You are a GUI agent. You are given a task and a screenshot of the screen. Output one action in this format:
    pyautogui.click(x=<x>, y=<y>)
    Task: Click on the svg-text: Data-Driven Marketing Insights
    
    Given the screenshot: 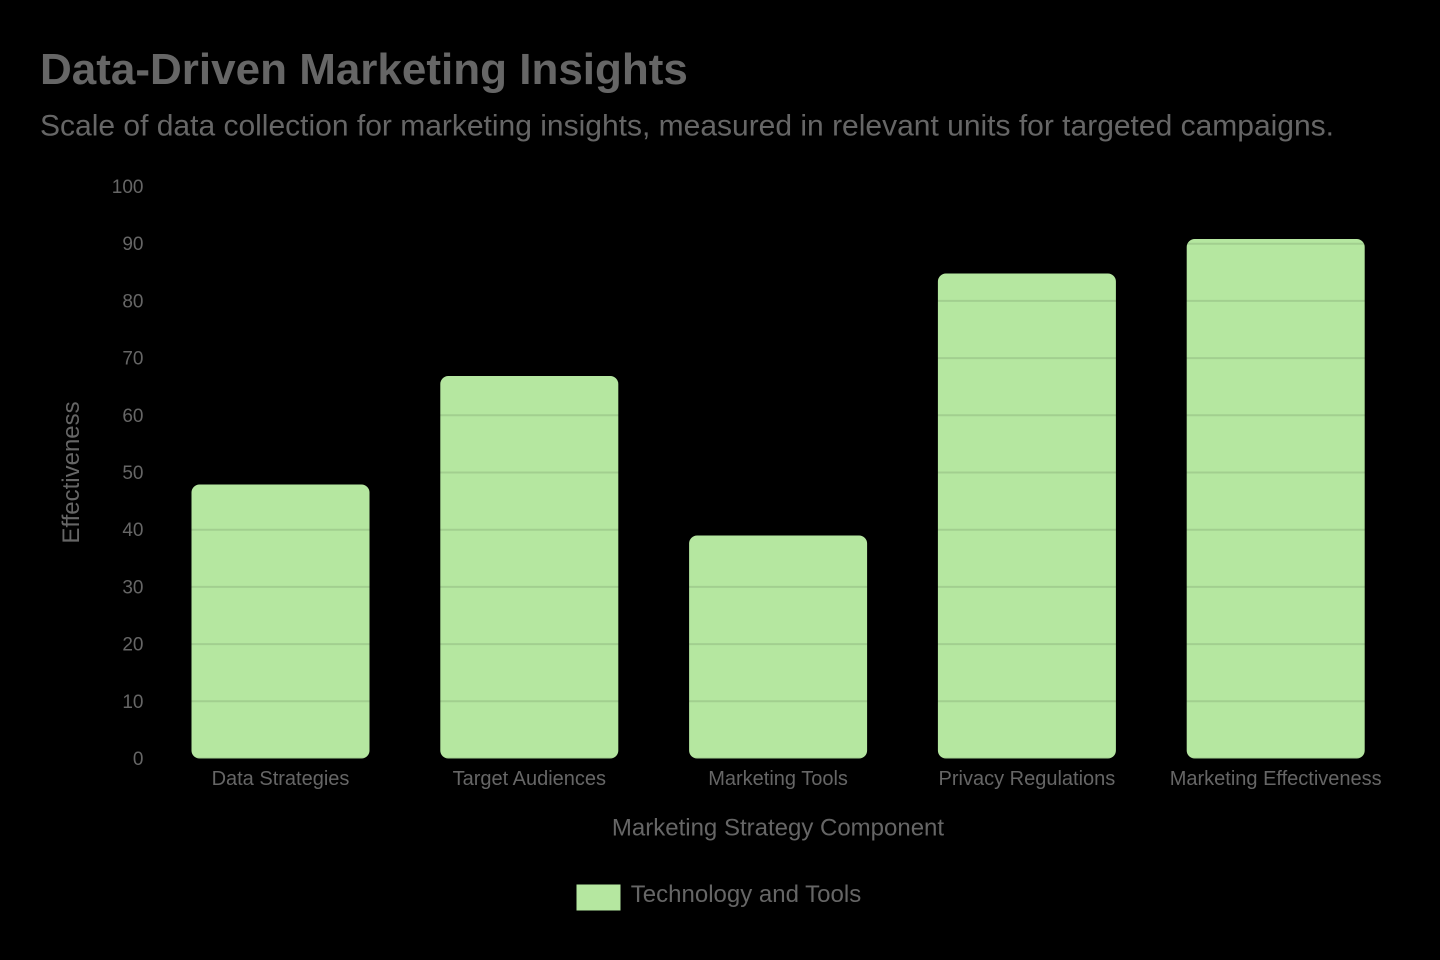 What is the action you would take?
    pyautogui.click(x=364, y=69)
    